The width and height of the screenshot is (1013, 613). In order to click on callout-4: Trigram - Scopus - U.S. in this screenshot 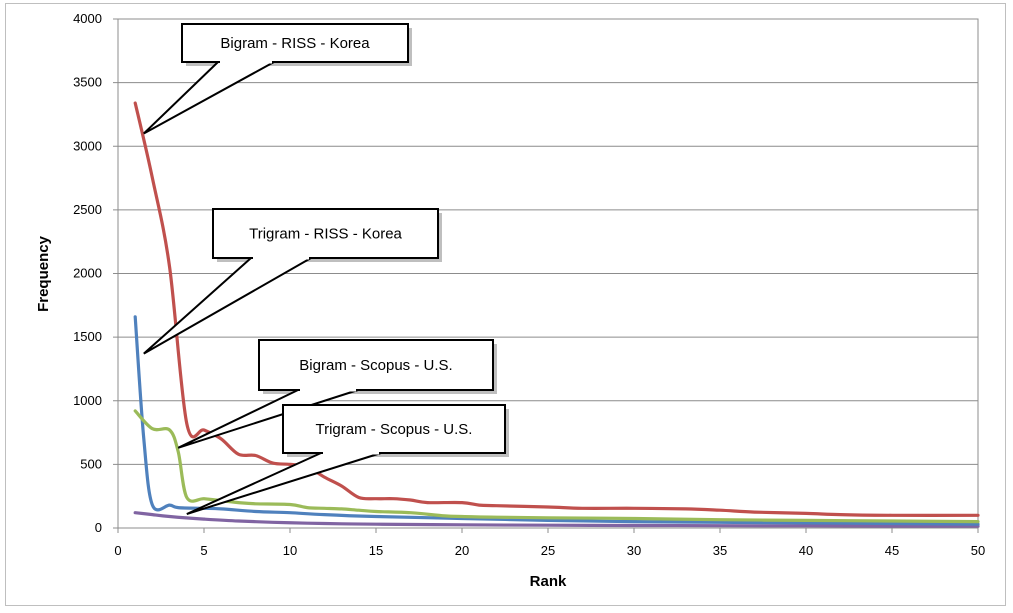, I will do `click(347, 459)`.